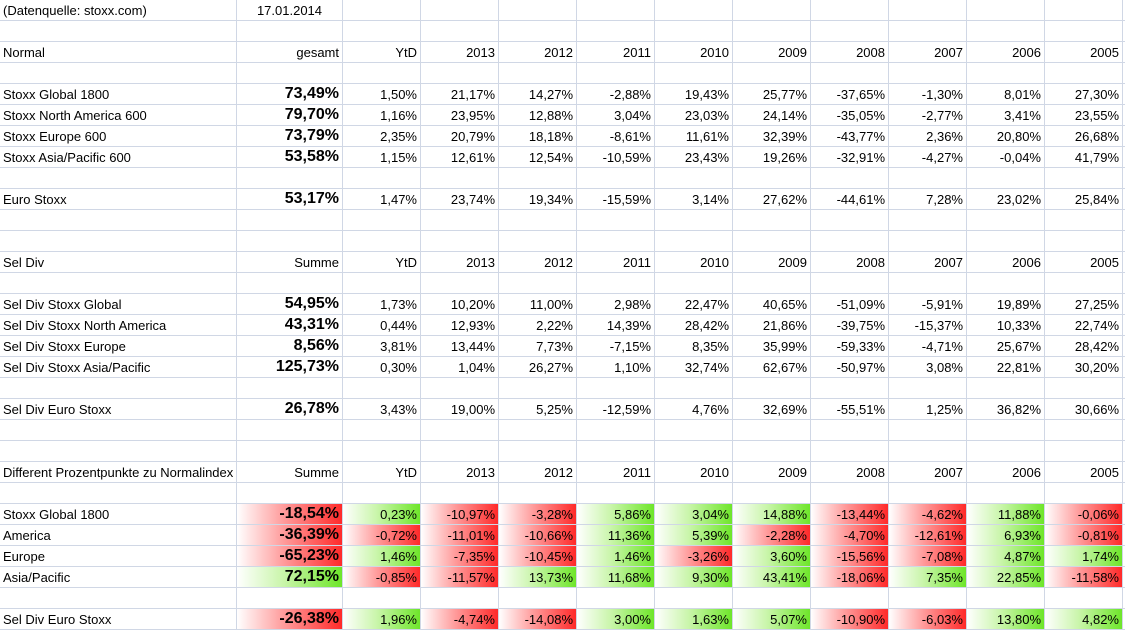 The image size is (1125, 633). Describe the element at coordinates (1006, 367) in the screenshot. I see `year-value: 22,81%` at that location.